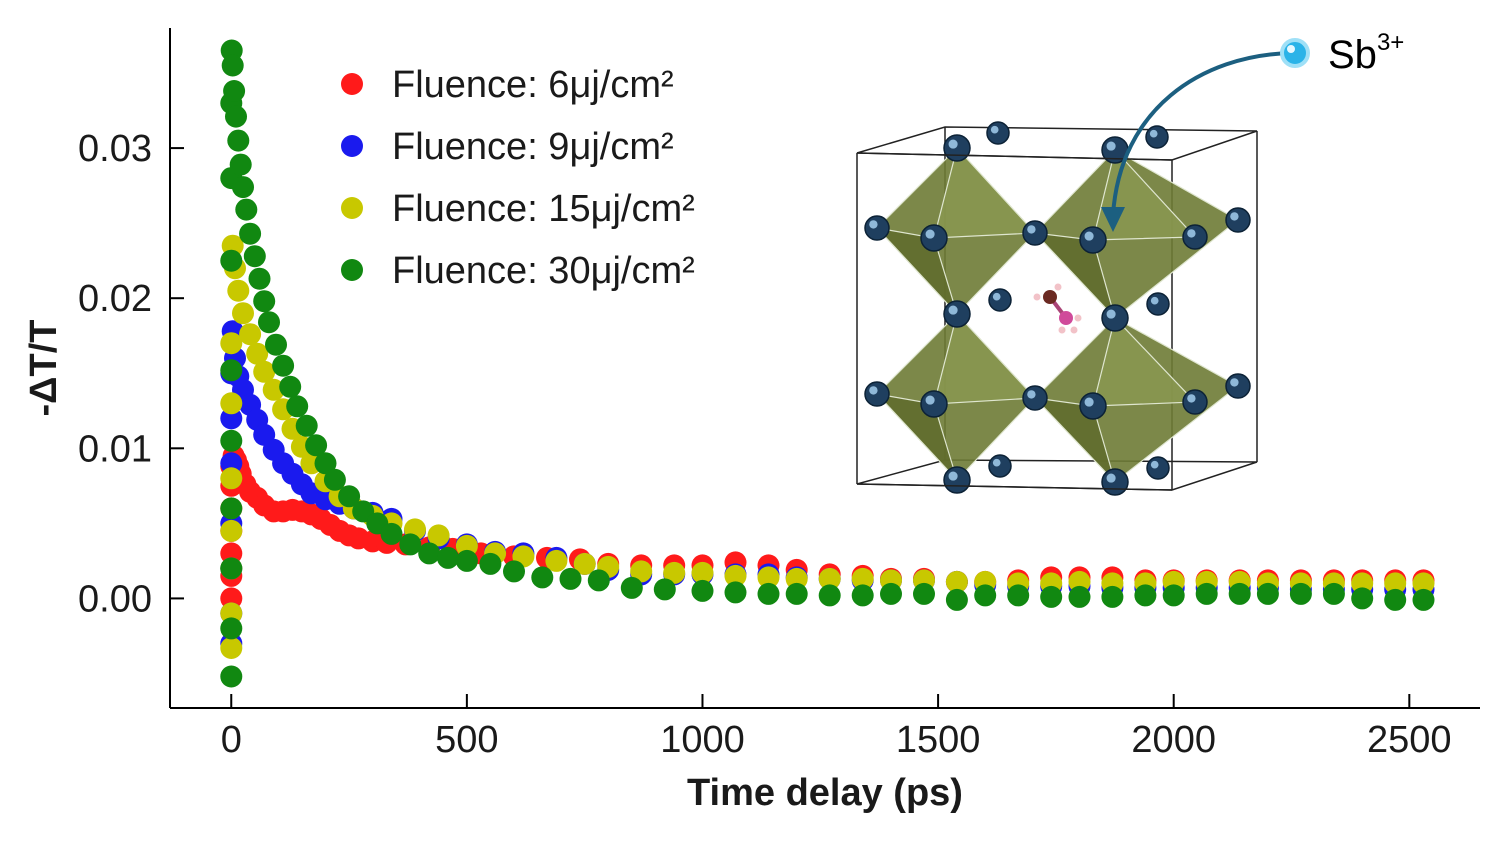 This screenshot has height=843, width=1498. Describe the element at coordinates (115, 149) in the screenshot. I see `y-tick-label: 0.03` at that location.